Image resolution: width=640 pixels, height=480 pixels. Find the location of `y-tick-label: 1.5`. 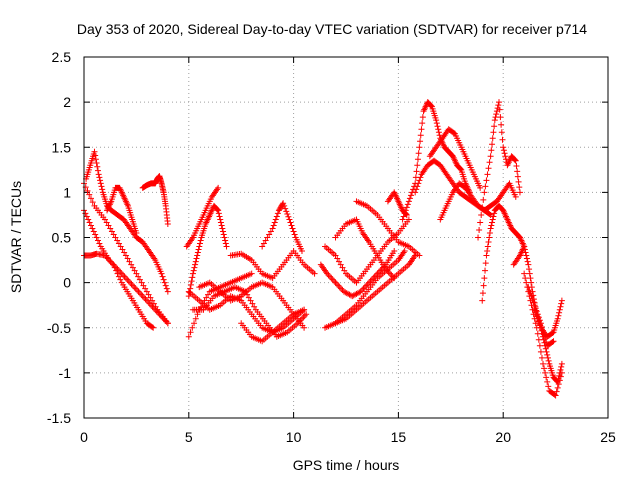

y-tick-label: 1.5 is located at coordinates (62, 147).